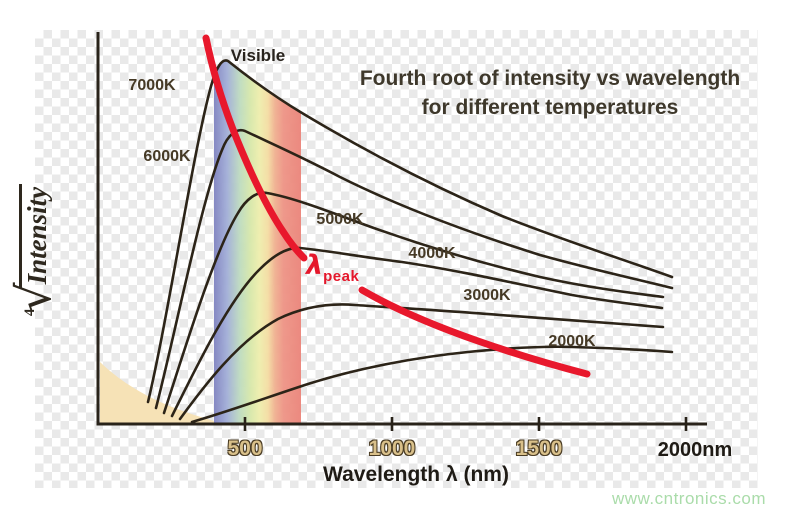 This screenshot has height=516, width=795. Describe the element at coordinates (340, 219) in the screenshot. I see `curve-label-5000k: 5000K` at that location.